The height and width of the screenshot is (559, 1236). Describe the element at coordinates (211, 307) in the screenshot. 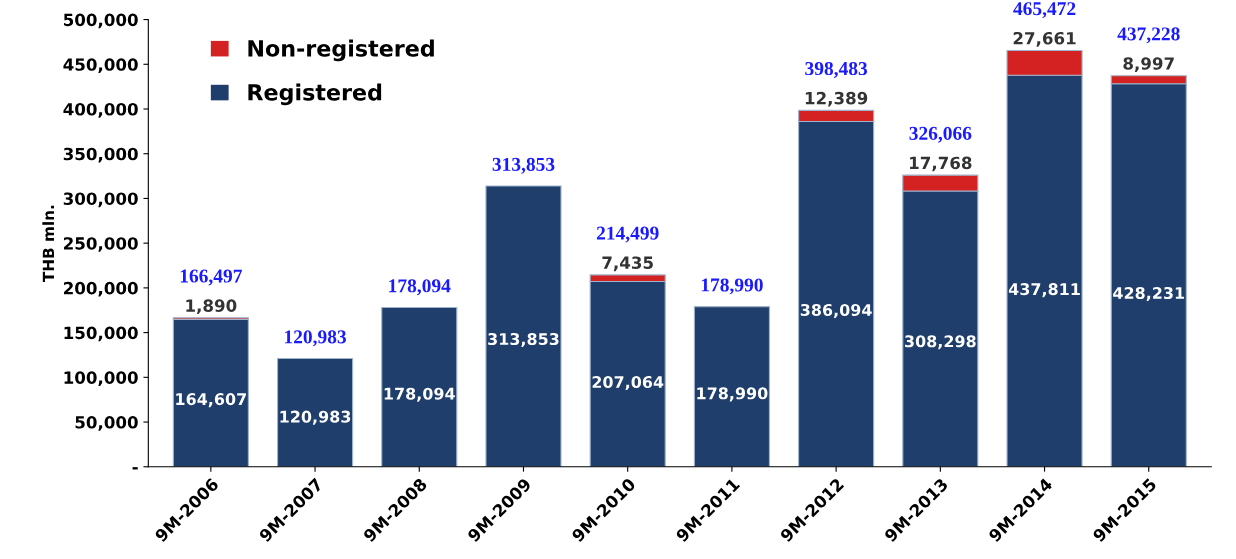

I see `data-label: 1,890` at that location.